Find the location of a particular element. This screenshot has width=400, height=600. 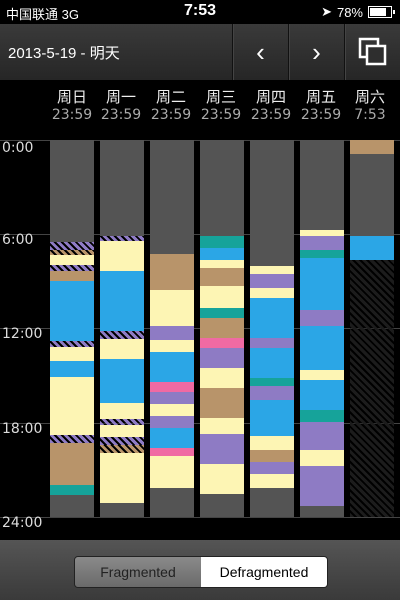

day-fri: 周五 23:59 is located at coordinates (321, 101).